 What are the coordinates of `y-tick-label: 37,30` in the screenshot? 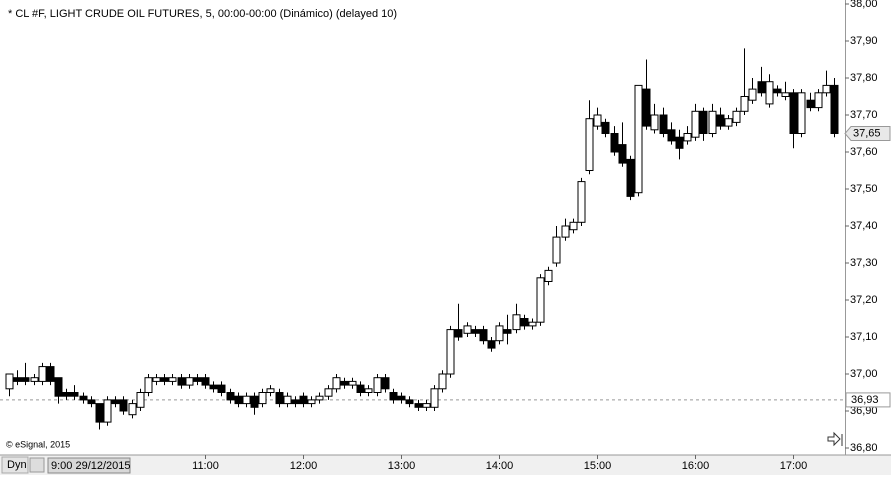 It's located at (864, 263).